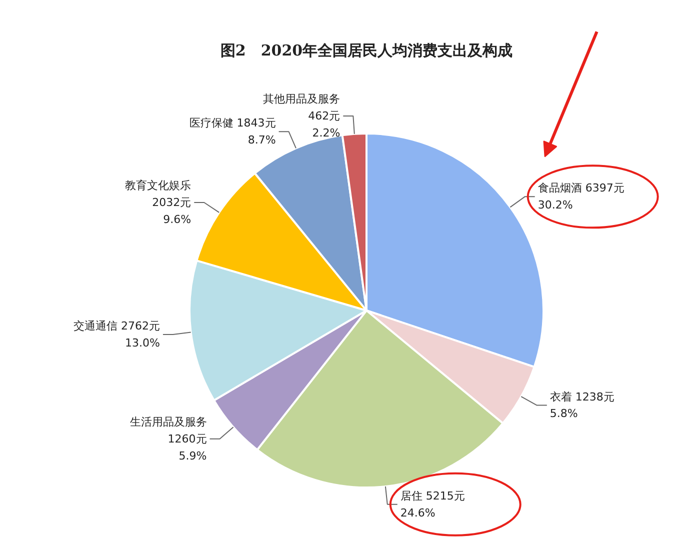 This screenshot has width=692, height=559. I want to click on data-label: 462元 2.2%, so click(324, 124).